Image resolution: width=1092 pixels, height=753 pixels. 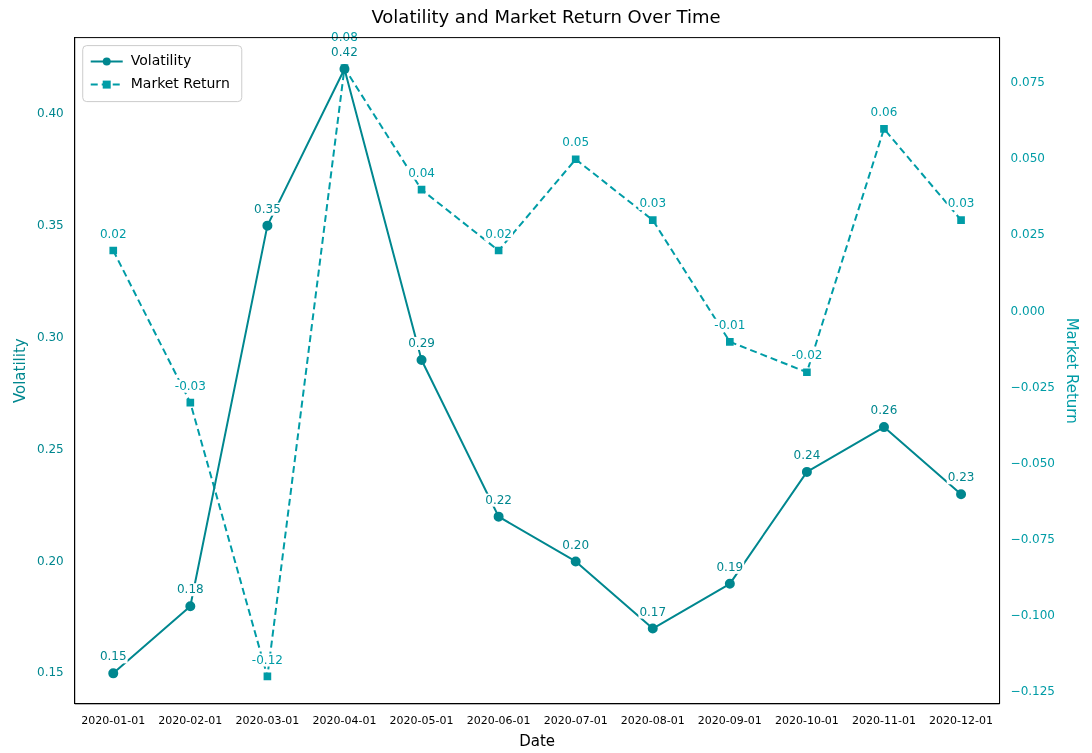 What do you see at coordinates (576, 544) in the screenshot?
I see `data-label: 0.20` at bounding box center [576, 544].